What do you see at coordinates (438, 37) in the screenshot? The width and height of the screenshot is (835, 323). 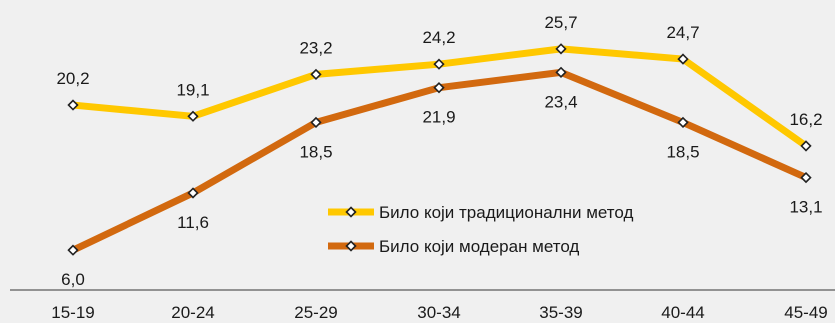 I see `traditional-data-label: 24,2` at bounding box center [438, 37].